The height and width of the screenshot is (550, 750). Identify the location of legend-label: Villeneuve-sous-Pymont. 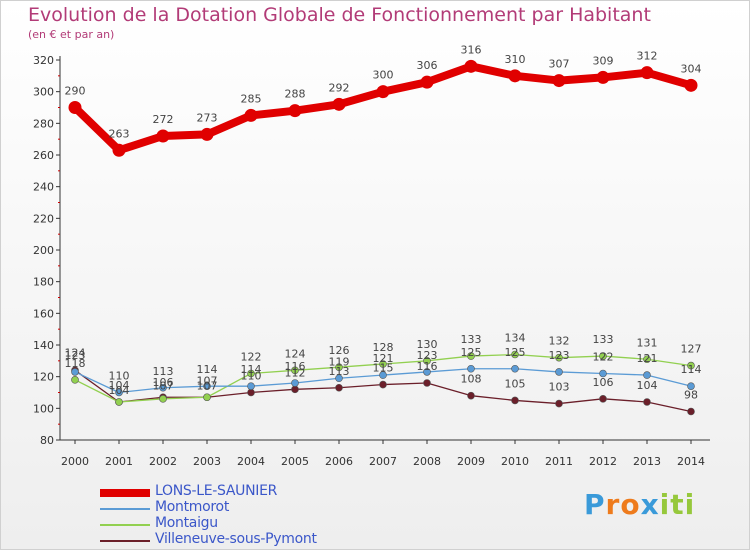
(236, 539).